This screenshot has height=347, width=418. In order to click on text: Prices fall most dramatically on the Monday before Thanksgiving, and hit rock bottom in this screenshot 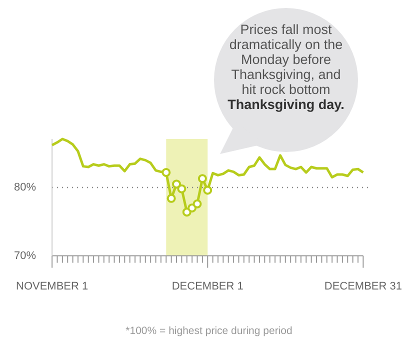, I will do `click(286, 59)`.